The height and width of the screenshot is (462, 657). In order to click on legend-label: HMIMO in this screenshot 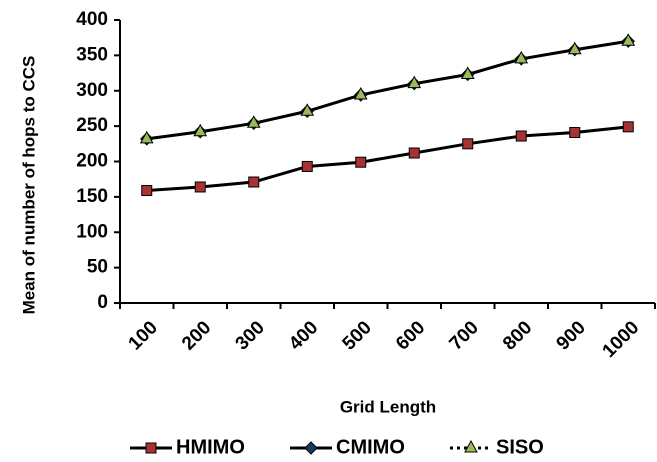, I will do `click(210, 447)`.